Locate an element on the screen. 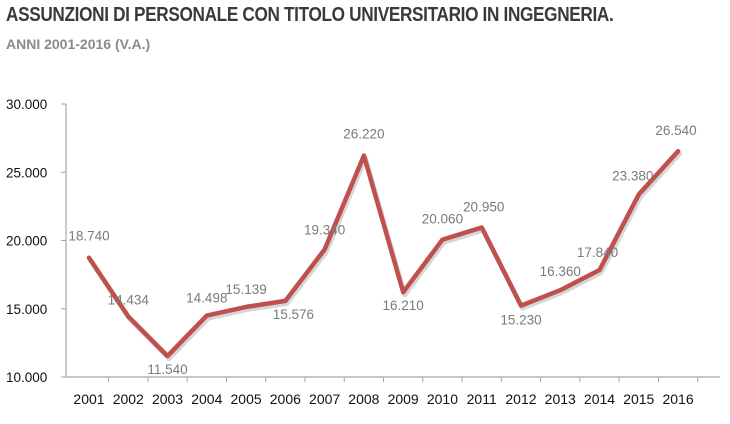 Image resolution: width=730 pixels, height=424 pixels. data-label: 20.060 is located at coordinates (442, 219).